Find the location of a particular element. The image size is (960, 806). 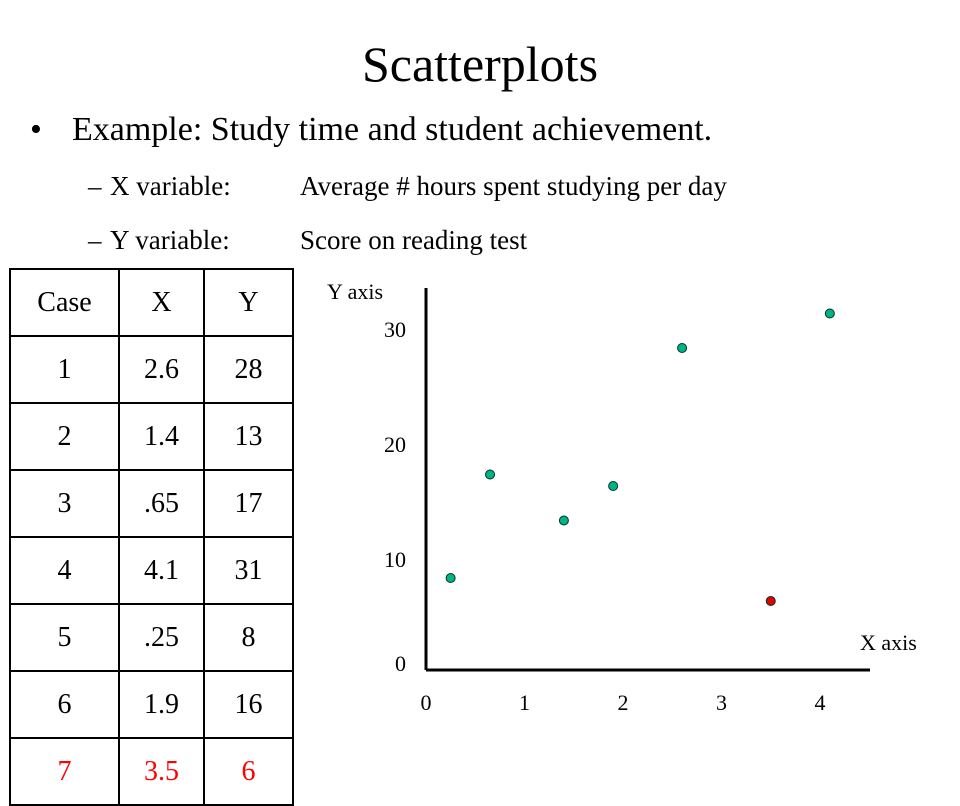

x-tick-label: 4 is located at coordinates (820, 702).